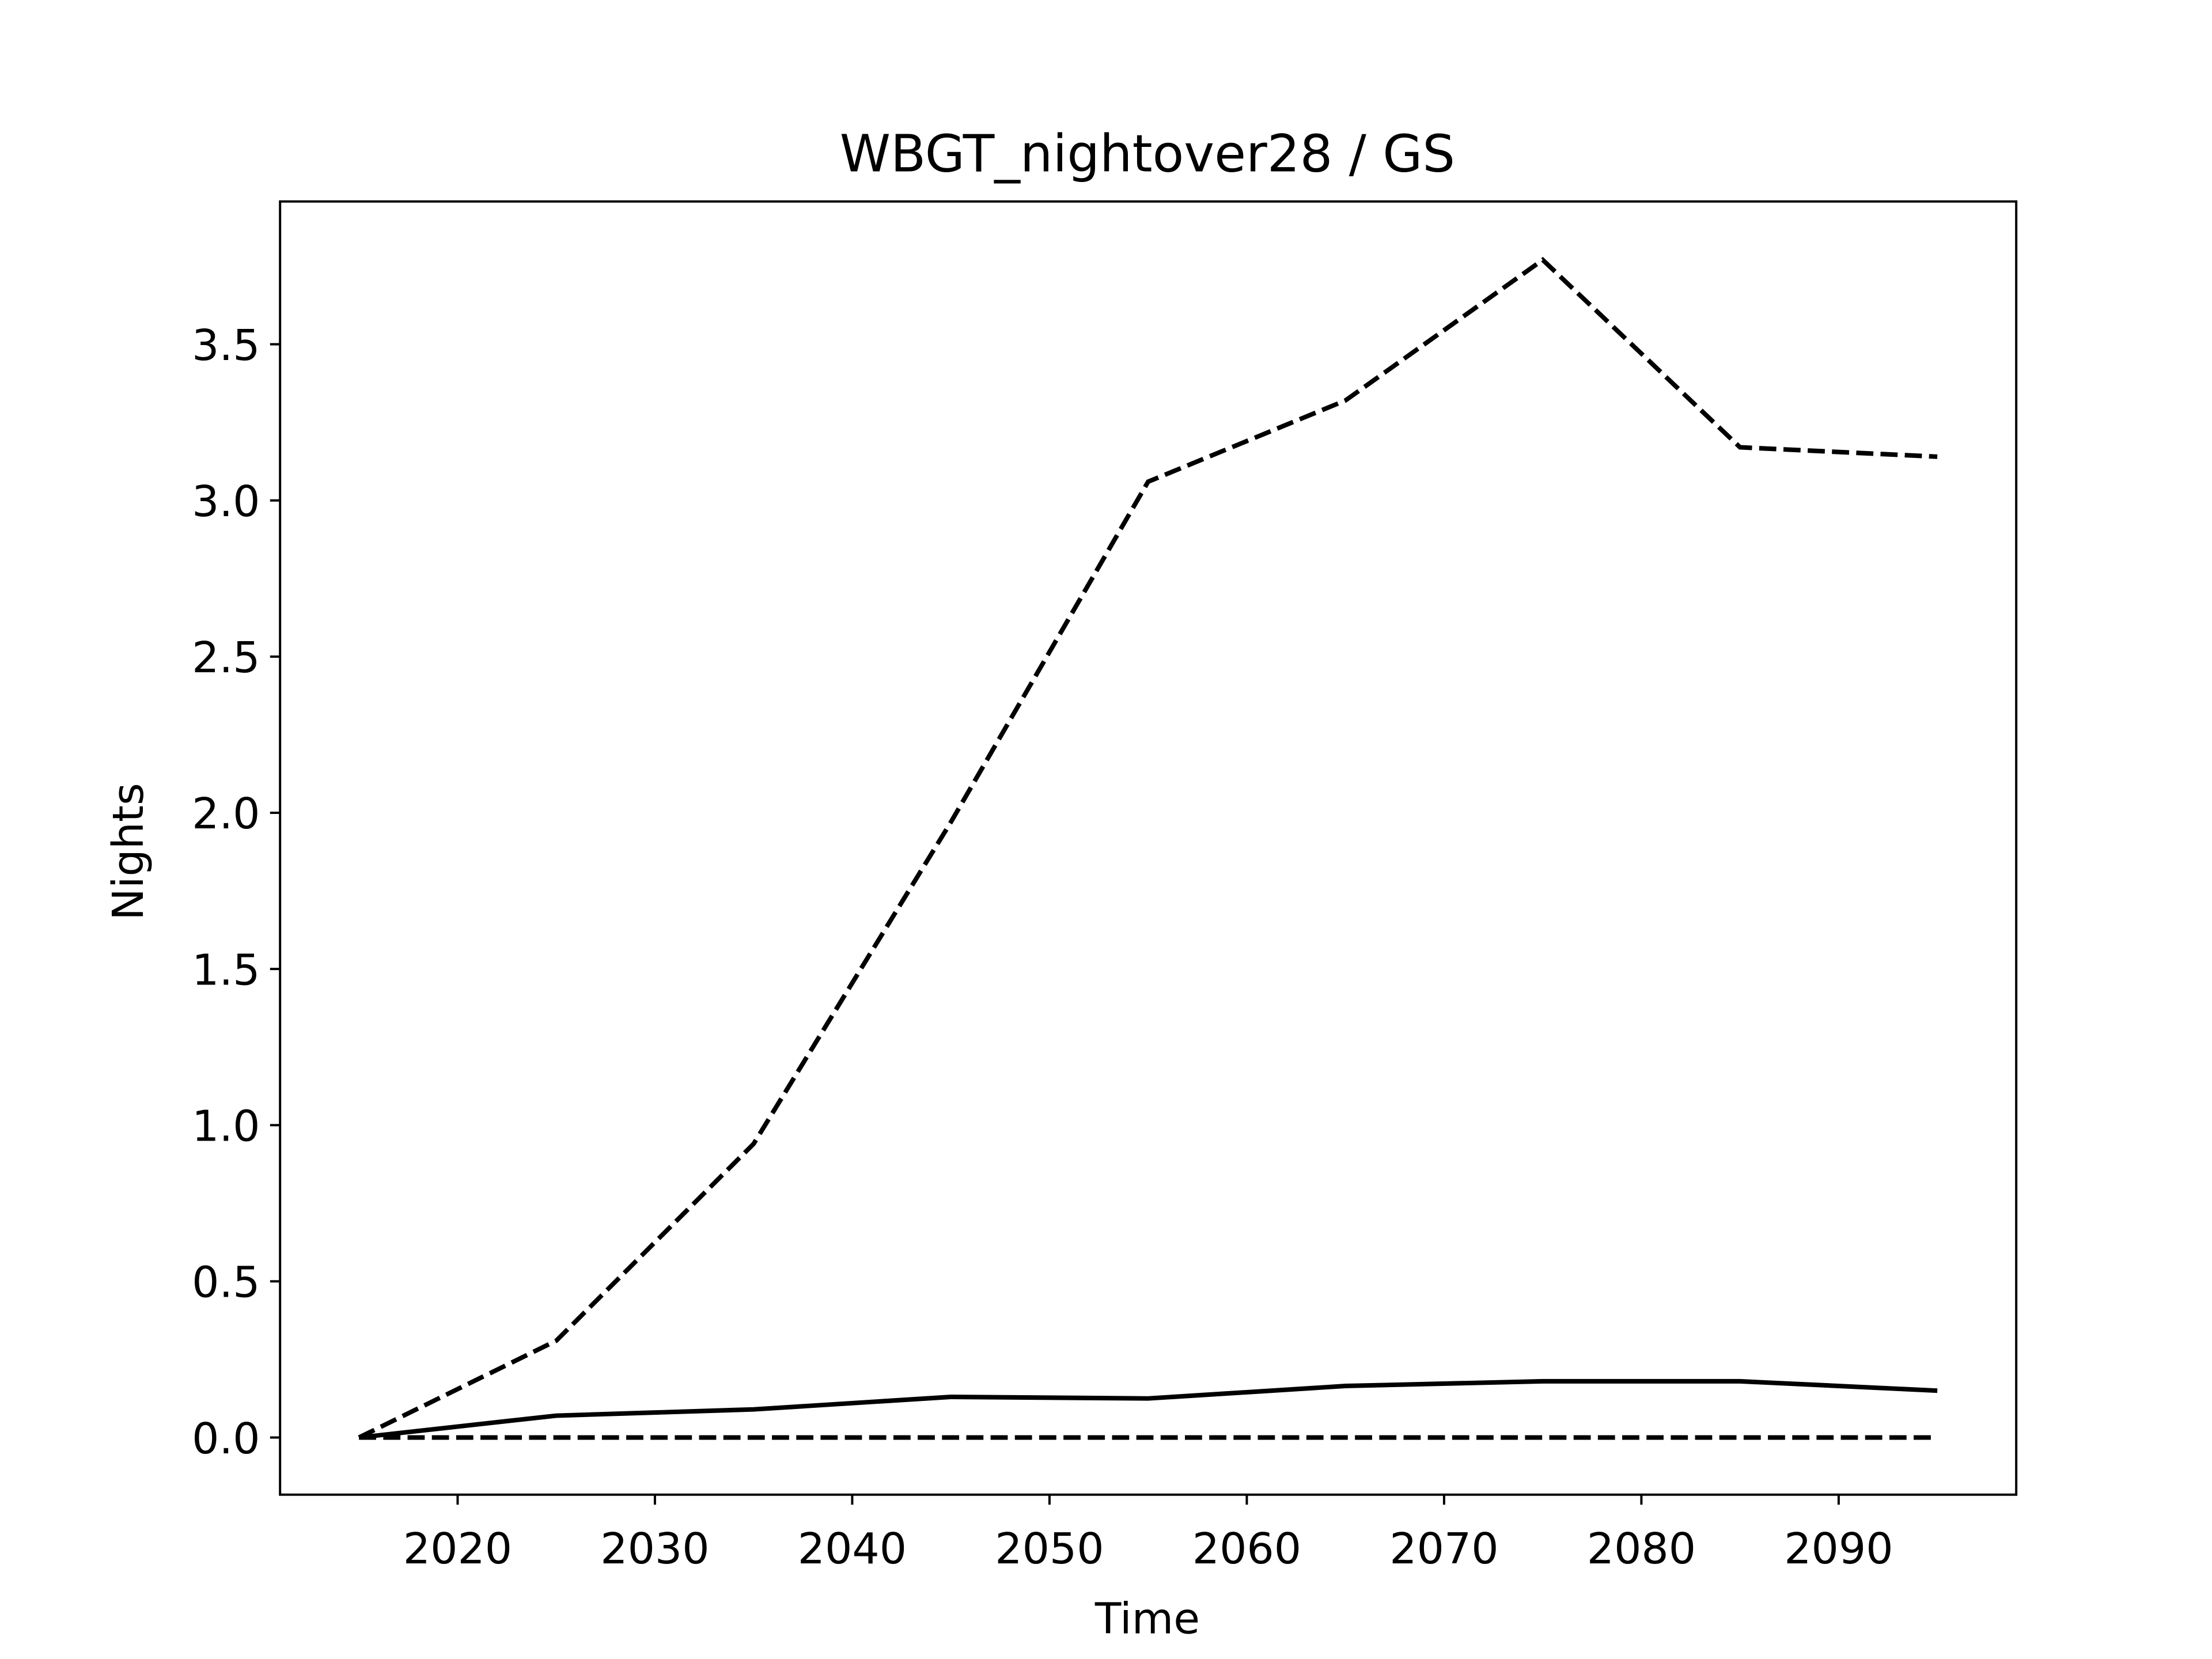 The height and width of the screenshot is (1659, 2212). Describe the element at coordinates (226, 501) in the screenshot. I see `y-tick-label: 3.0` at that location.